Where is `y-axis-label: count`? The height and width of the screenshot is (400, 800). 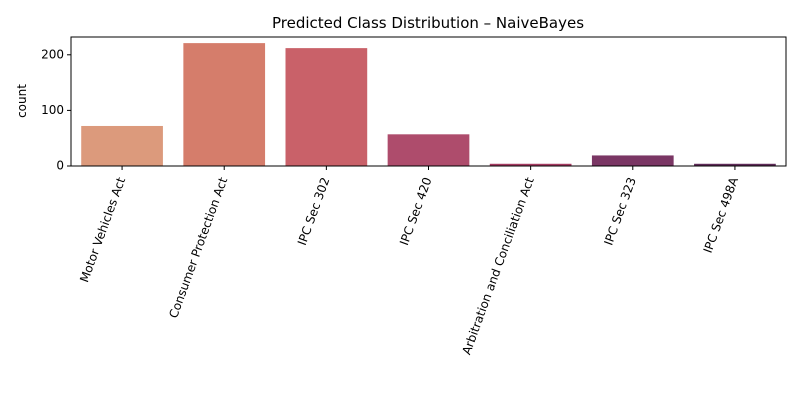
y-axis-label: count is located at coordinates (22, 101).